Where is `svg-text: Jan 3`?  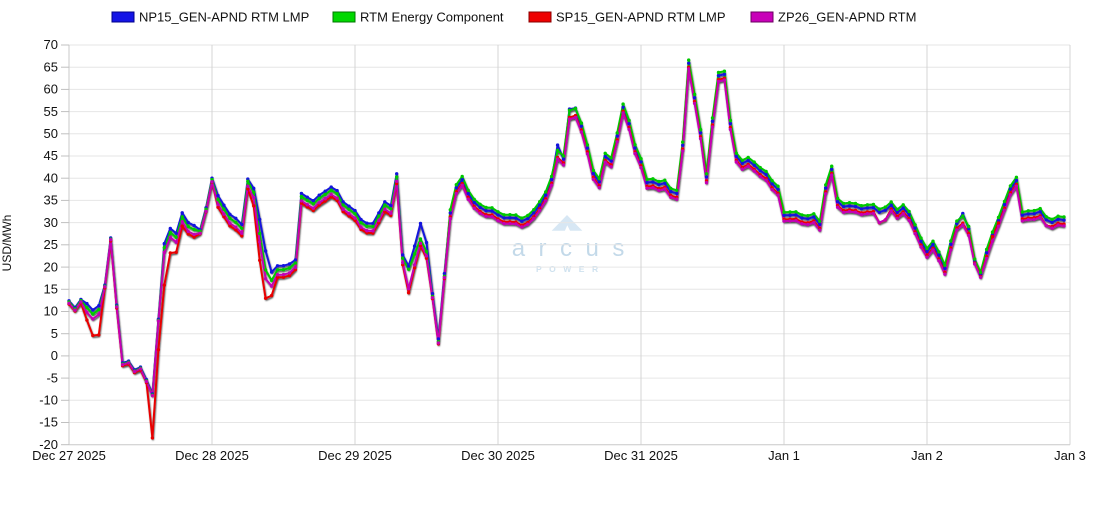
svg-text: Jan 3 is located at coordinates (1070, 455).